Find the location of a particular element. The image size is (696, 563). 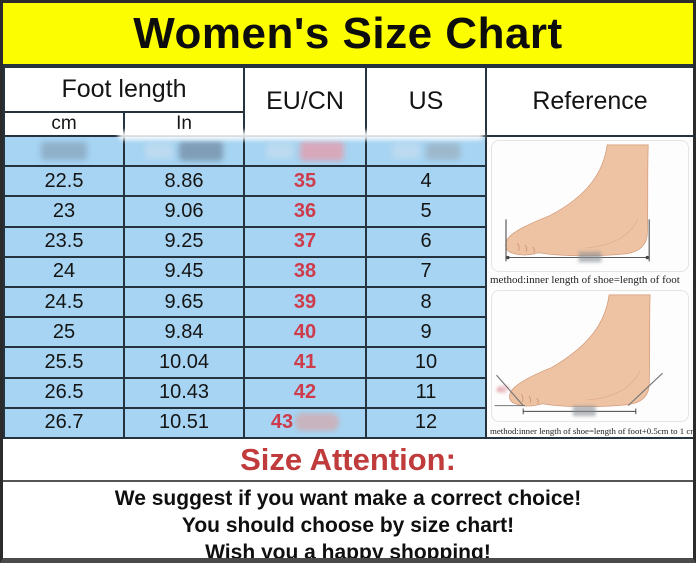

cell-us: 4 is located at coordinates (426, 181).